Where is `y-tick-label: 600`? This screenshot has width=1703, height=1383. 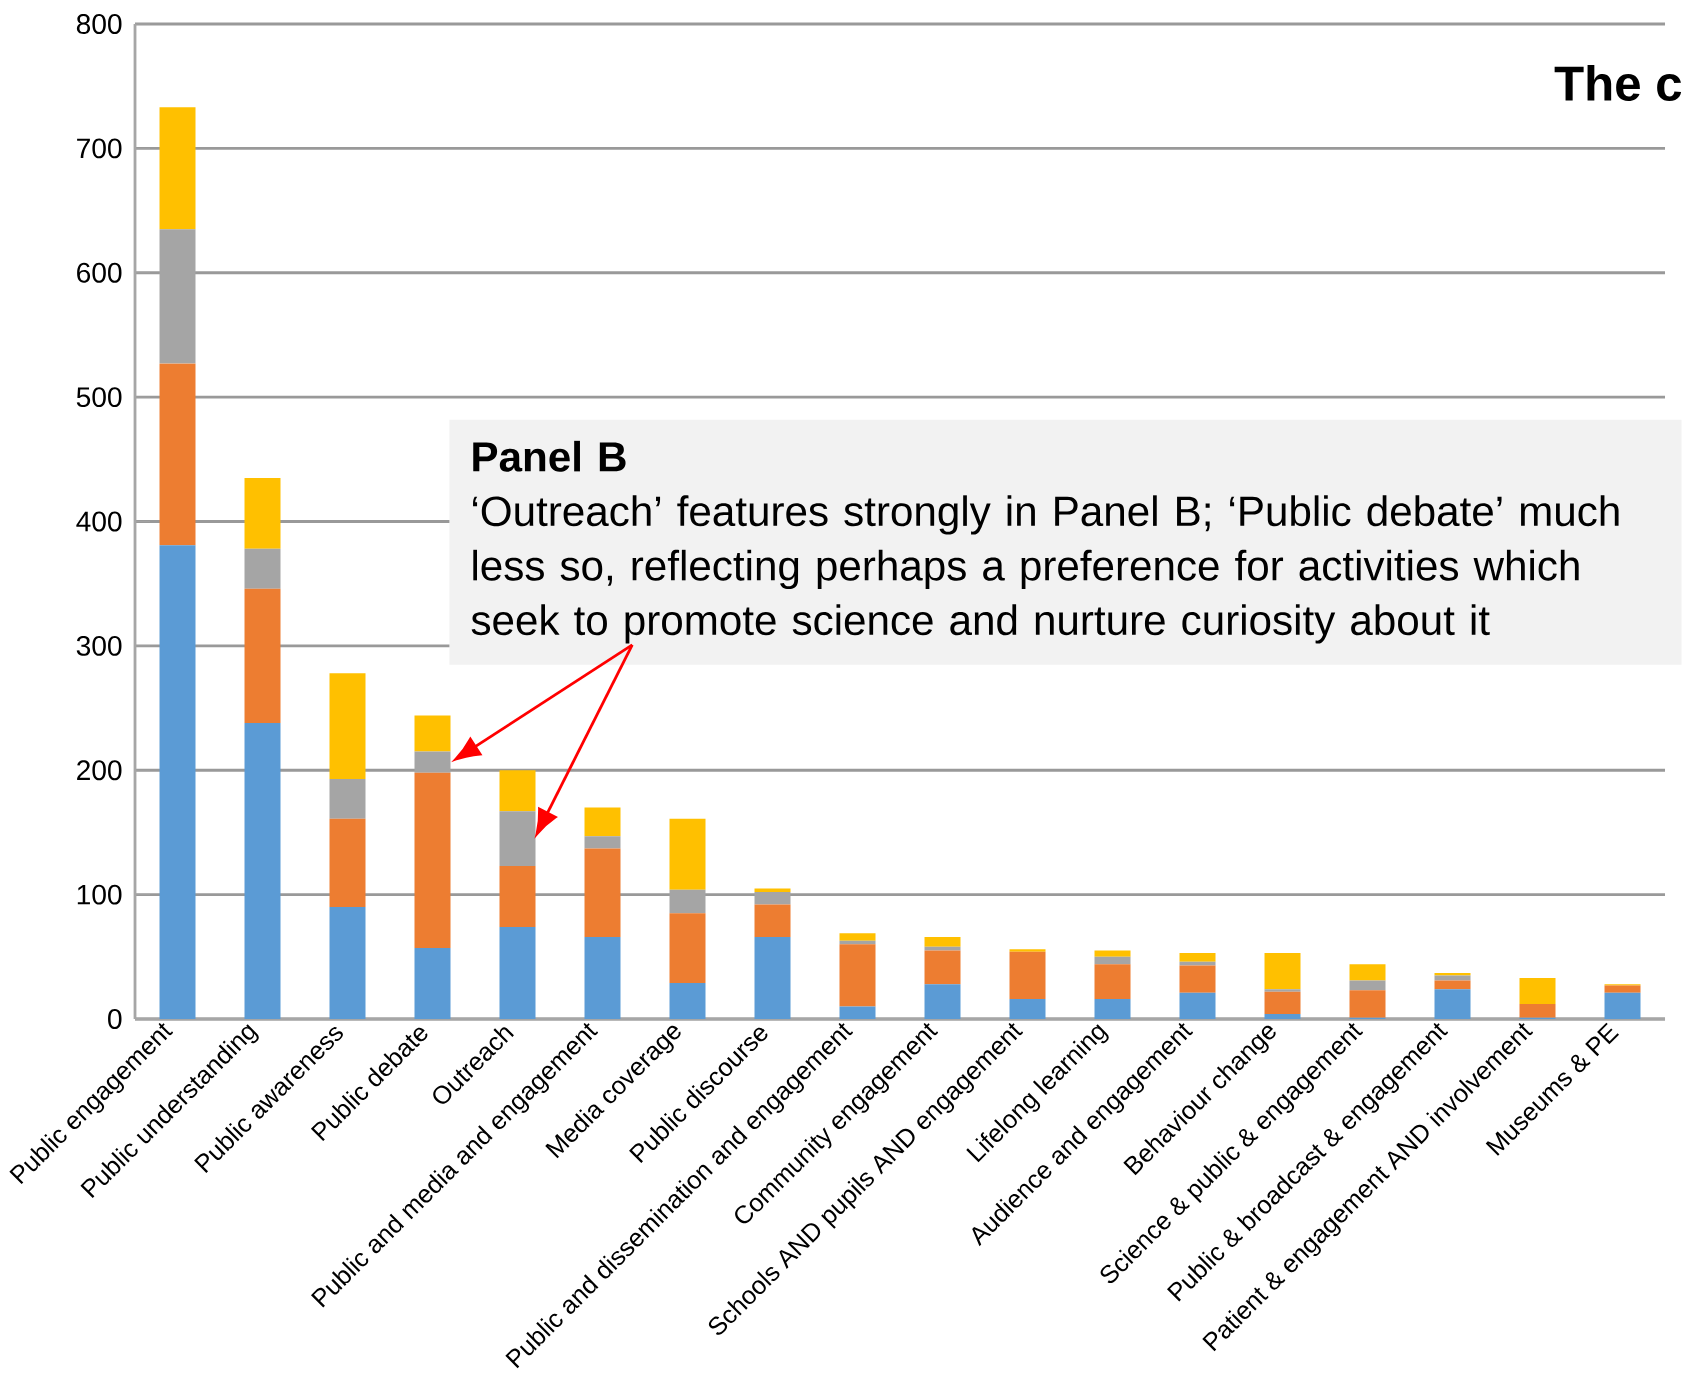
y-tick-label: 600 is located at coordinates (99, 272).